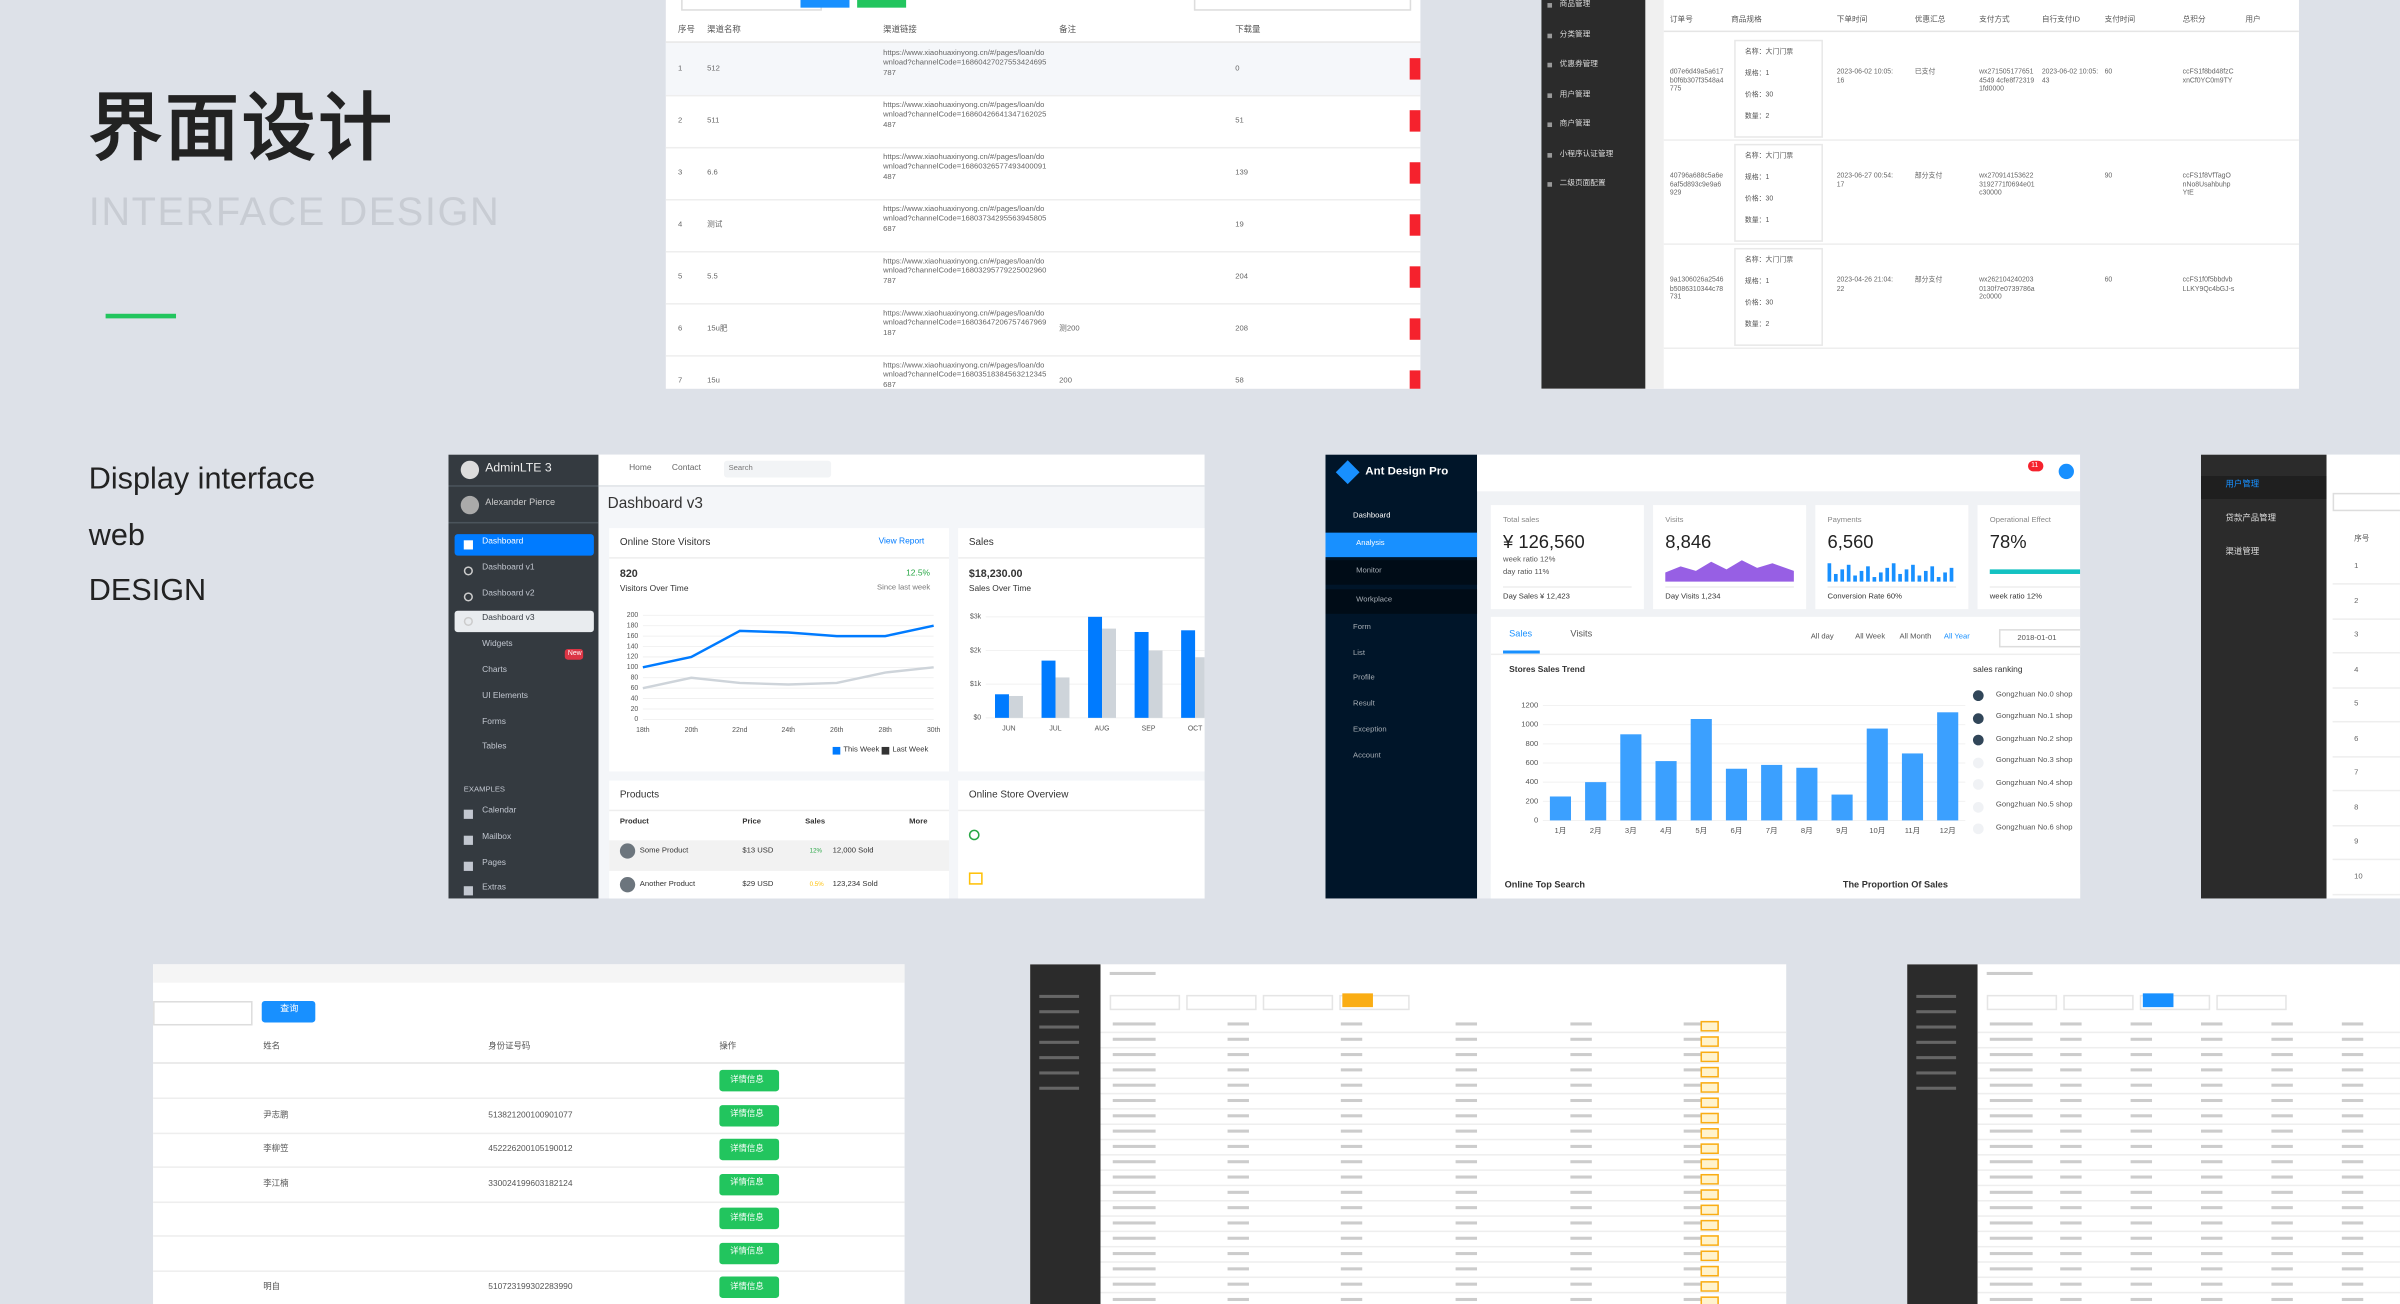  Describe the element at coordinates (1631, 830) in the screenshot. I see `x-tick-label: 3月` at that location.